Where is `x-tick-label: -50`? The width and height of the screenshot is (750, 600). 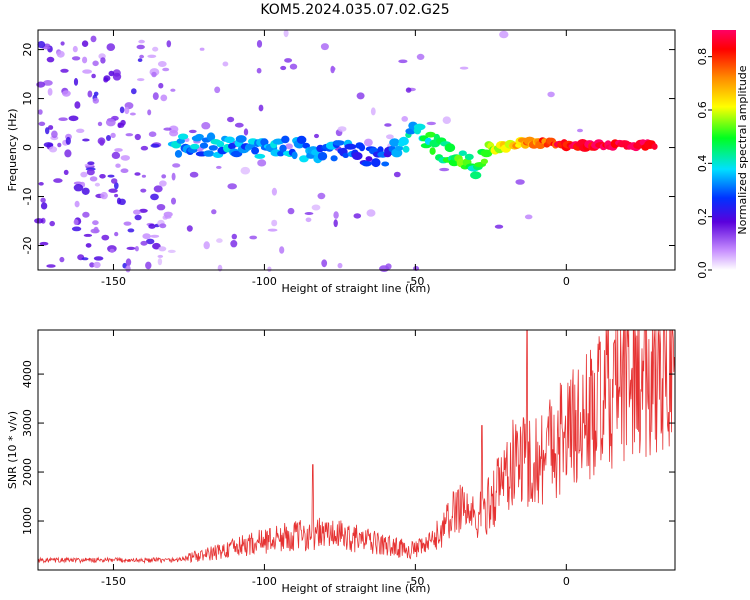
x-tick-label: -50 is located at coordinates (415, 581).